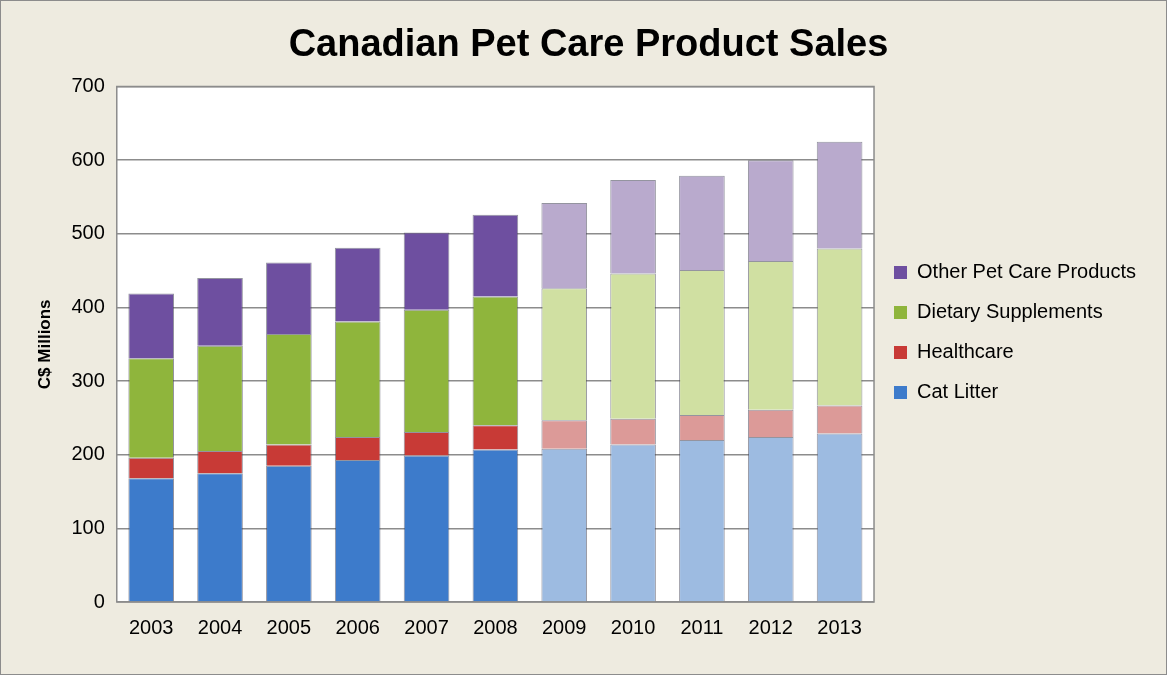  What do you see at coordinates (1010, 311) in the screenshot?
I see `legend-label: Dietary Supplements` at bounding box center [1010, 311].